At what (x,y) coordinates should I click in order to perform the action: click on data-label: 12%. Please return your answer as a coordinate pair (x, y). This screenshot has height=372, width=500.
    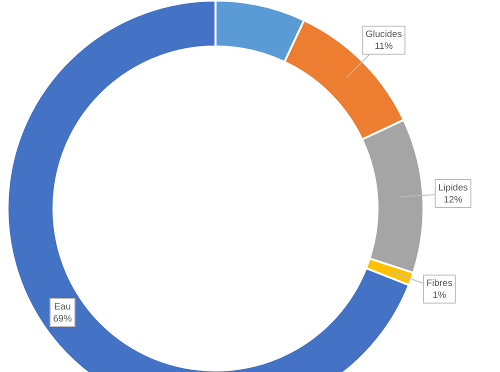
    Looking at the image, I should click on (453, 199).